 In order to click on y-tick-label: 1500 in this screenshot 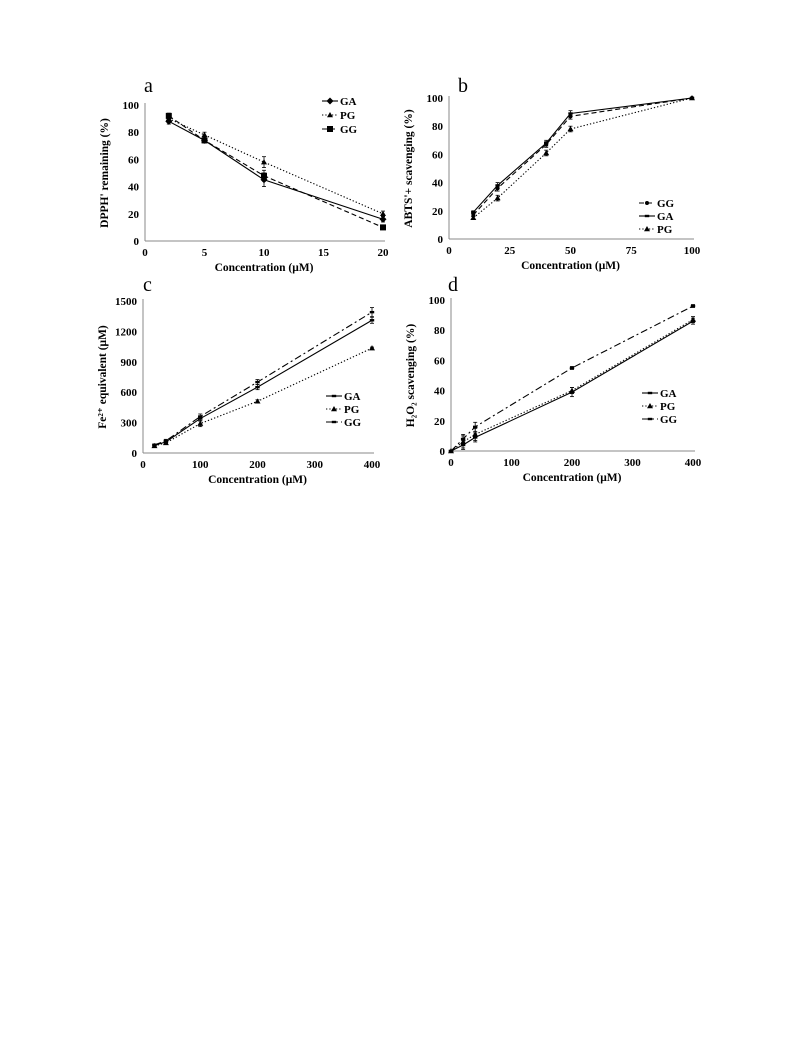, I will do `click(126, 302)`.